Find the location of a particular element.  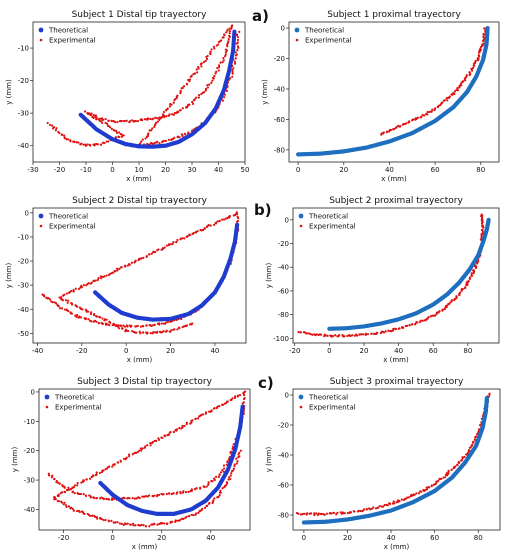

x-tick-label: 30 is located at coordinates (192, 170).